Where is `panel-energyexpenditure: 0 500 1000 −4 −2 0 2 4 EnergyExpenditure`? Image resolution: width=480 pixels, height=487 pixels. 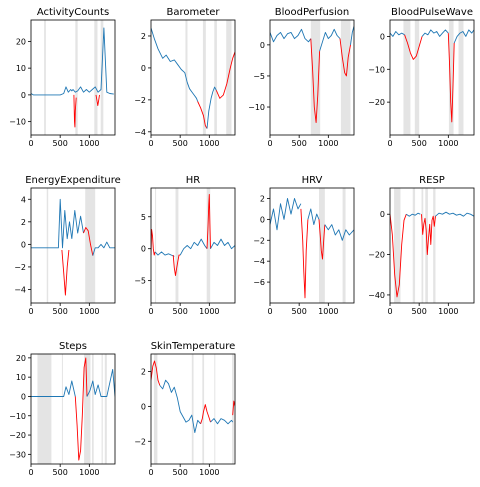 panel-energyexpenditure: 0 500 1000 −4 −2 0 2 4 EnergyExpenditure is located at coordinates (67, 245).